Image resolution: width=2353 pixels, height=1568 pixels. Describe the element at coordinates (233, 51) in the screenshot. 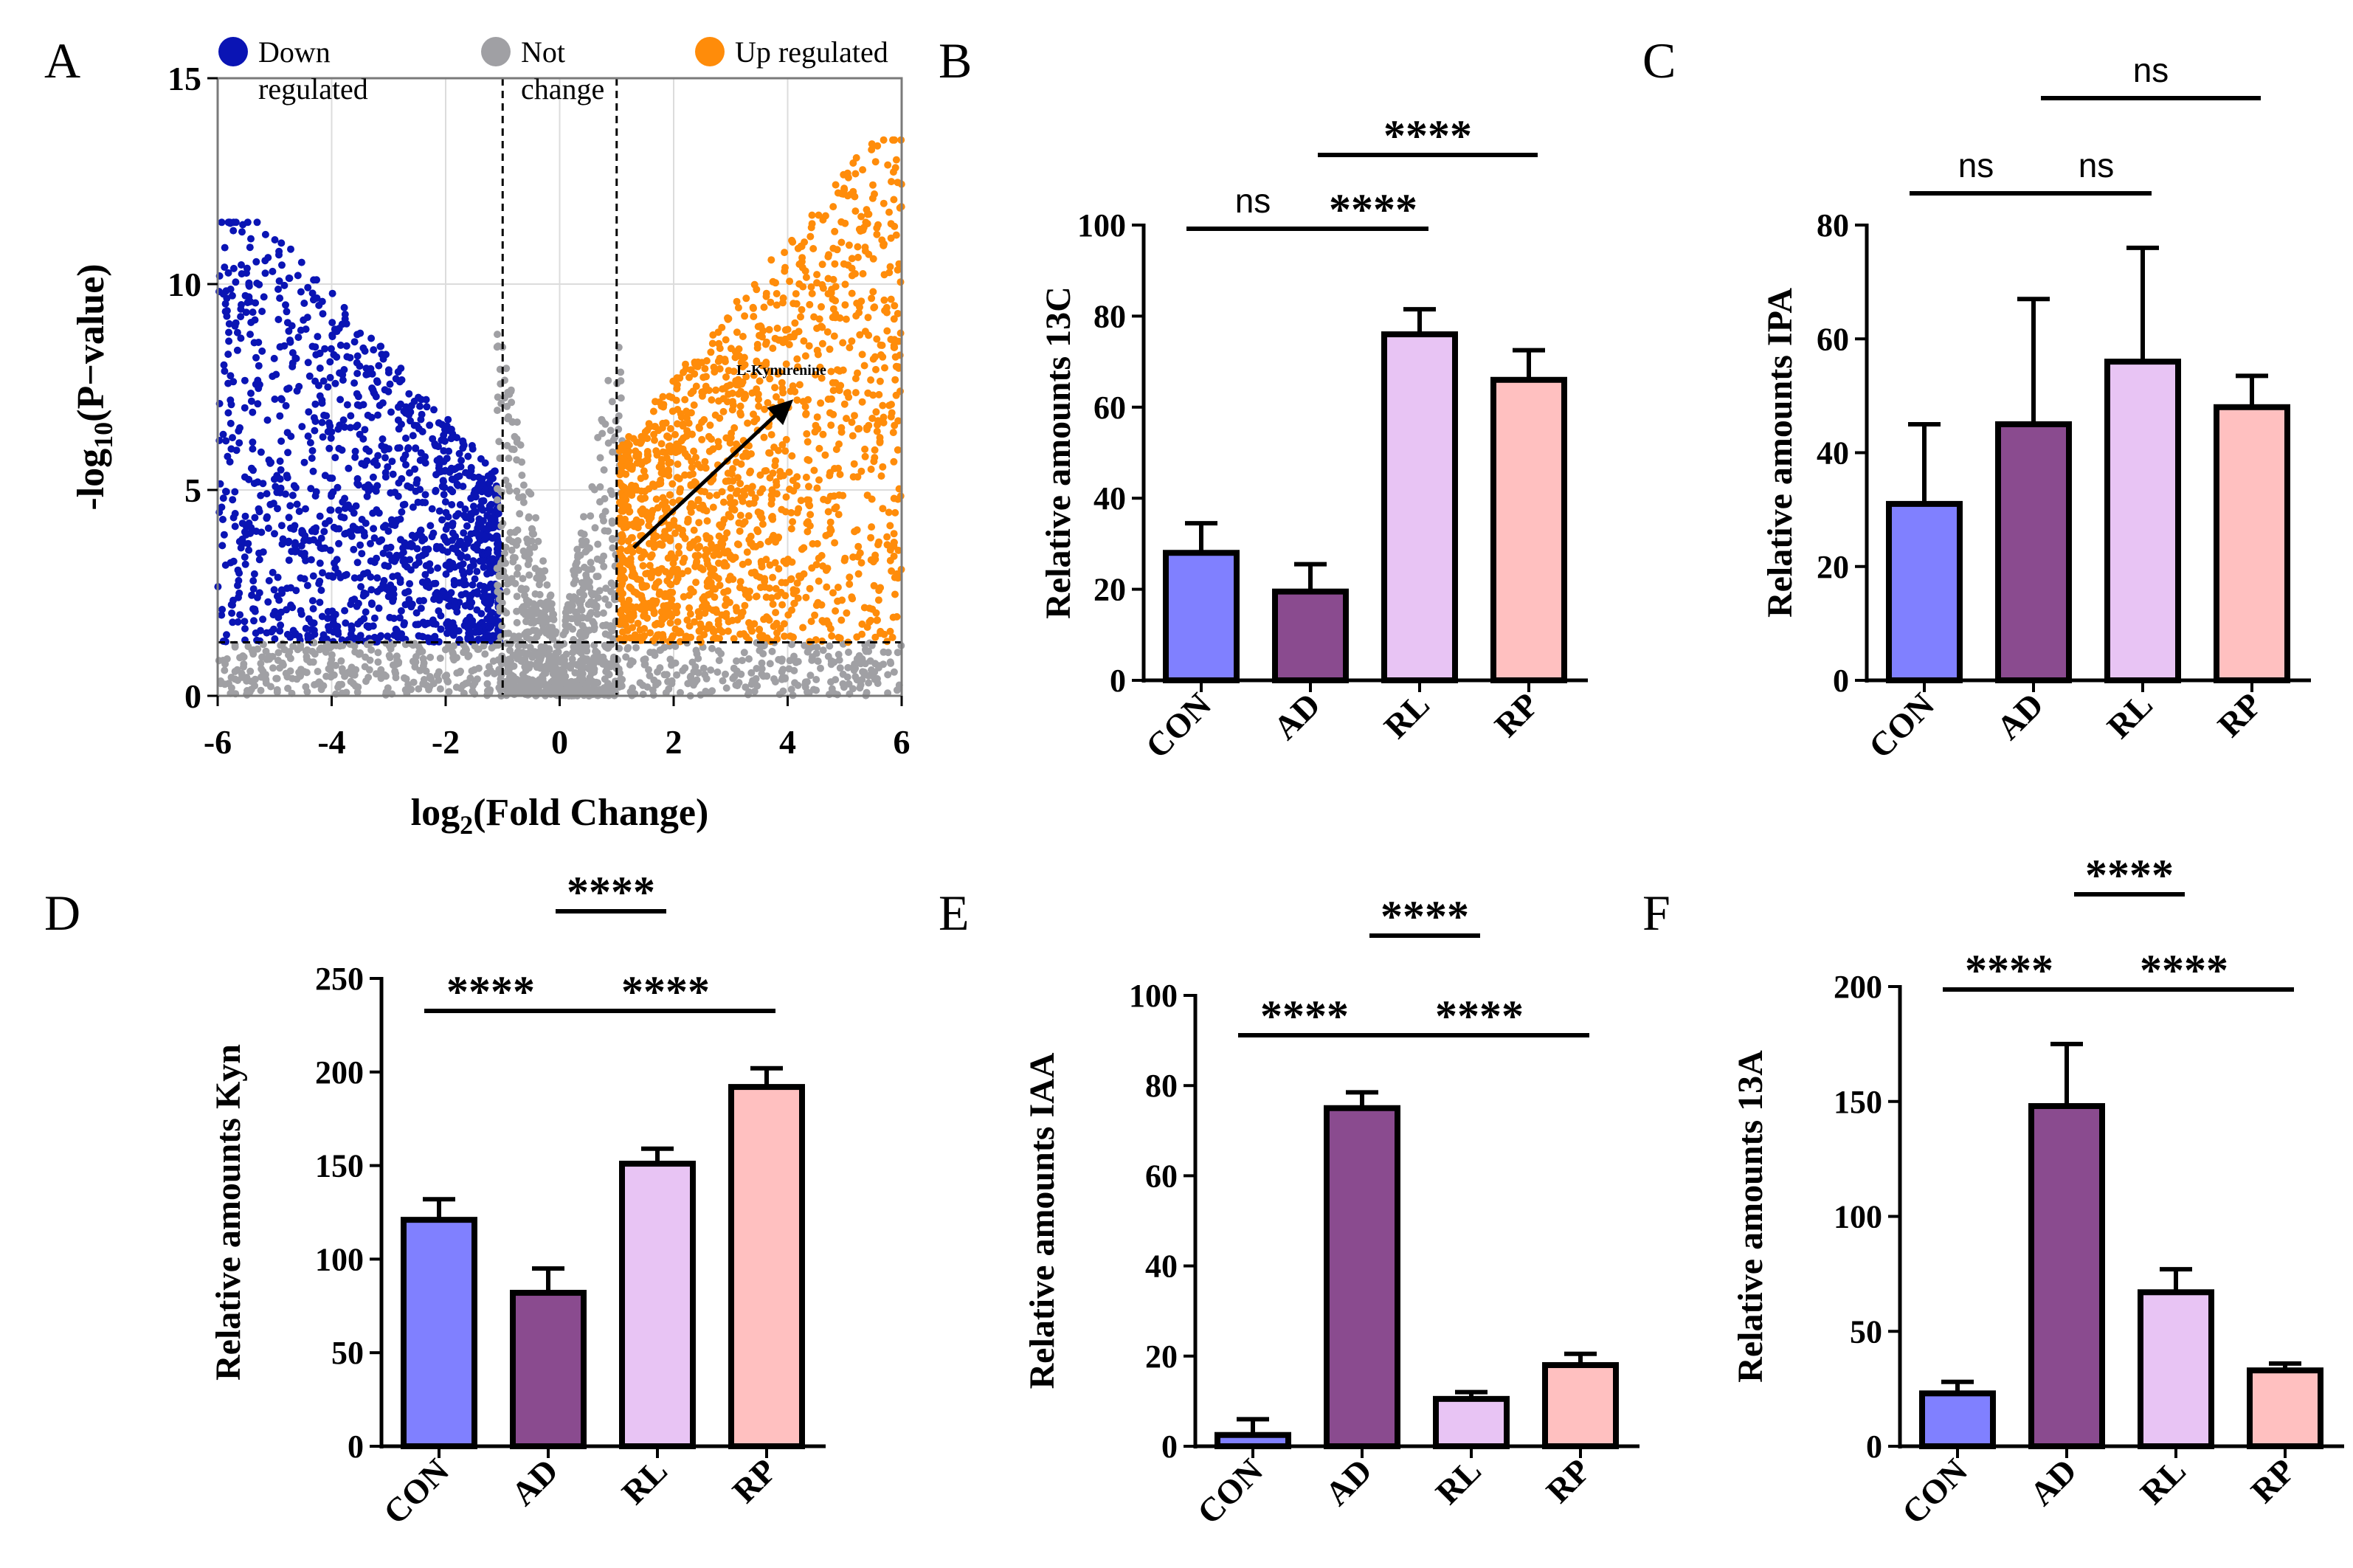

I see `legend-marker` at that location.